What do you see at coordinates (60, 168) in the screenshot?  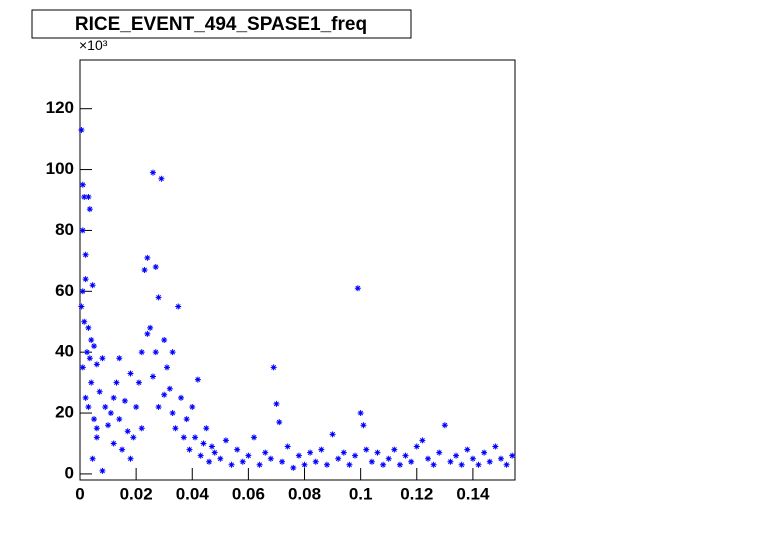 I see `y-tick-label: 100` at bounding box center [60, 168].